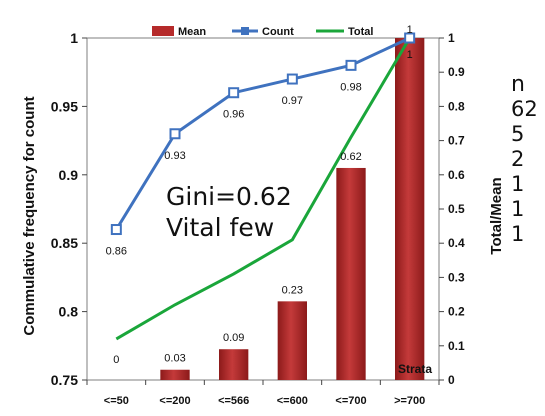 The width and height of the screenshot is (545, 416). What do you see at coordinates (451, 38) in the screenshot?
I see `y2-tick-label: 1` at bounding box center [451, 38].